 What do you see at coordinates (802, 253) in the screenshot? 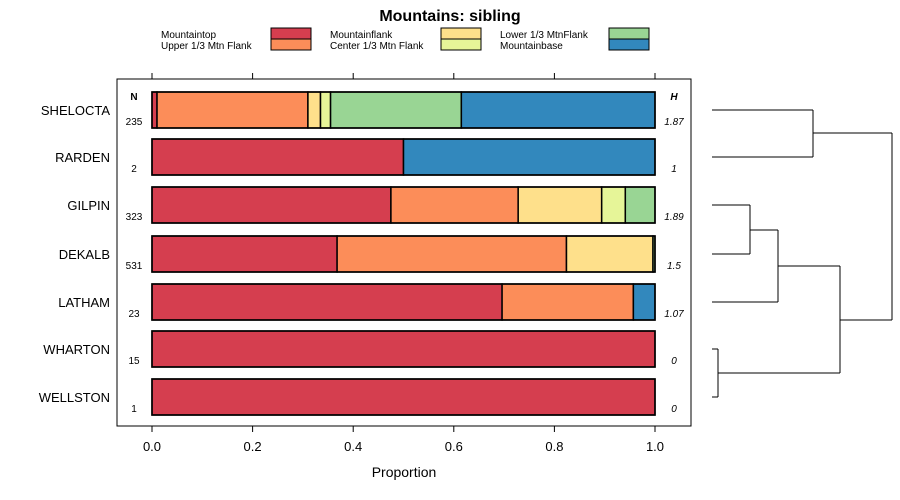
I see `dendrogram` at bounding box center [802, 253].